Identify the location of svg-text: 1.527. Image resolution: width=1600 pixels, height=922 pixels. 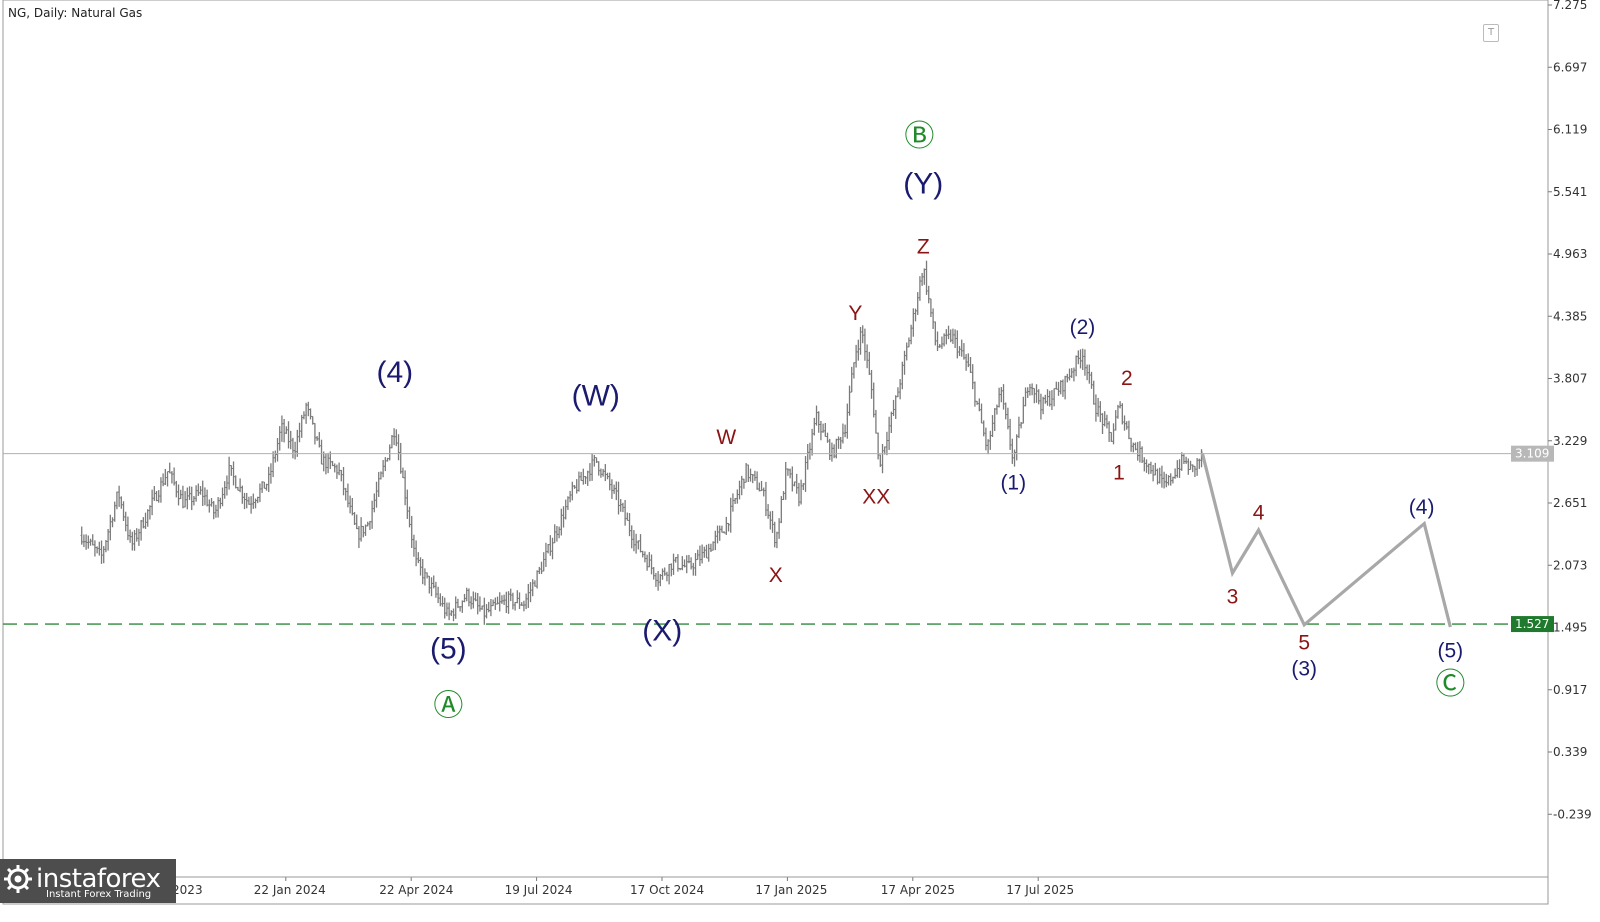
(1532, 624).